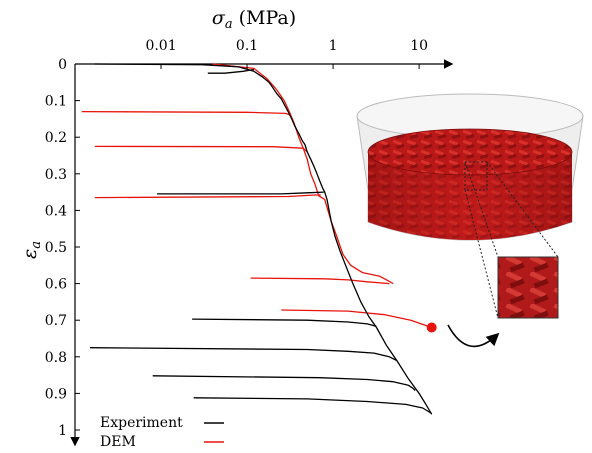 The image size is (592, 453). Describe the element at coordinates (56, 248) in the screenshot. I see `y-tick-label: 0.5` at that location.